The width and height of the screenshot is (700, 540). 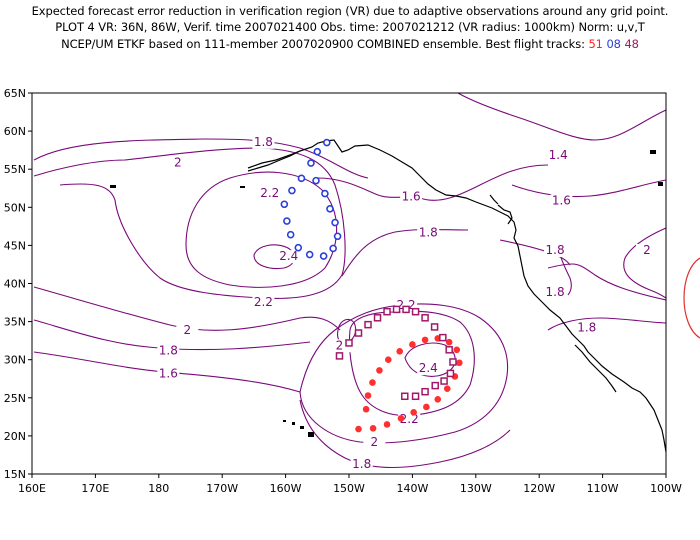 What do you see at coordinates (565, 274) in the screenshot?
I see `contour-1-8-spur` at bounding box center [565, 274].